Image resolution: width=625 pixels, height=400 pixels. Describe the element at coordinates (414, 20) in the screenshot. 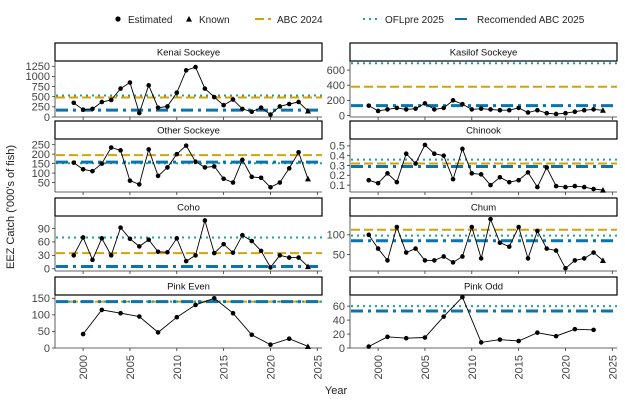

I see `legend-label: OFLpre 2025` at that location.